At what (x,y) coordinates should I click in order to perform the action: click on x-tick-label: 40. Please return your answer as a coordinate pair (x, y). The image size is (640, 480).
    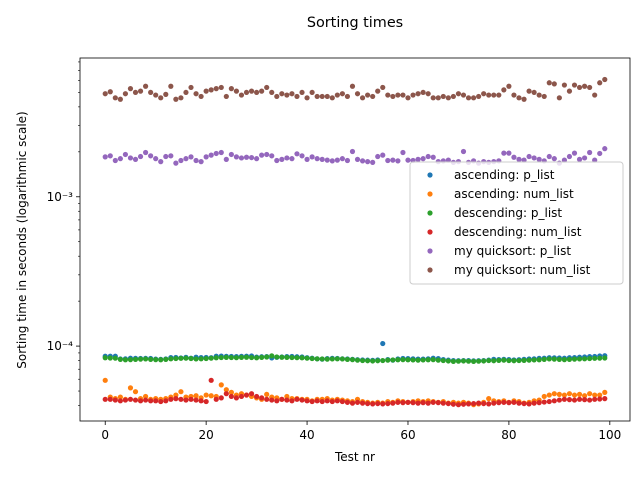
    Looking at the image, I should click on (306, 435).